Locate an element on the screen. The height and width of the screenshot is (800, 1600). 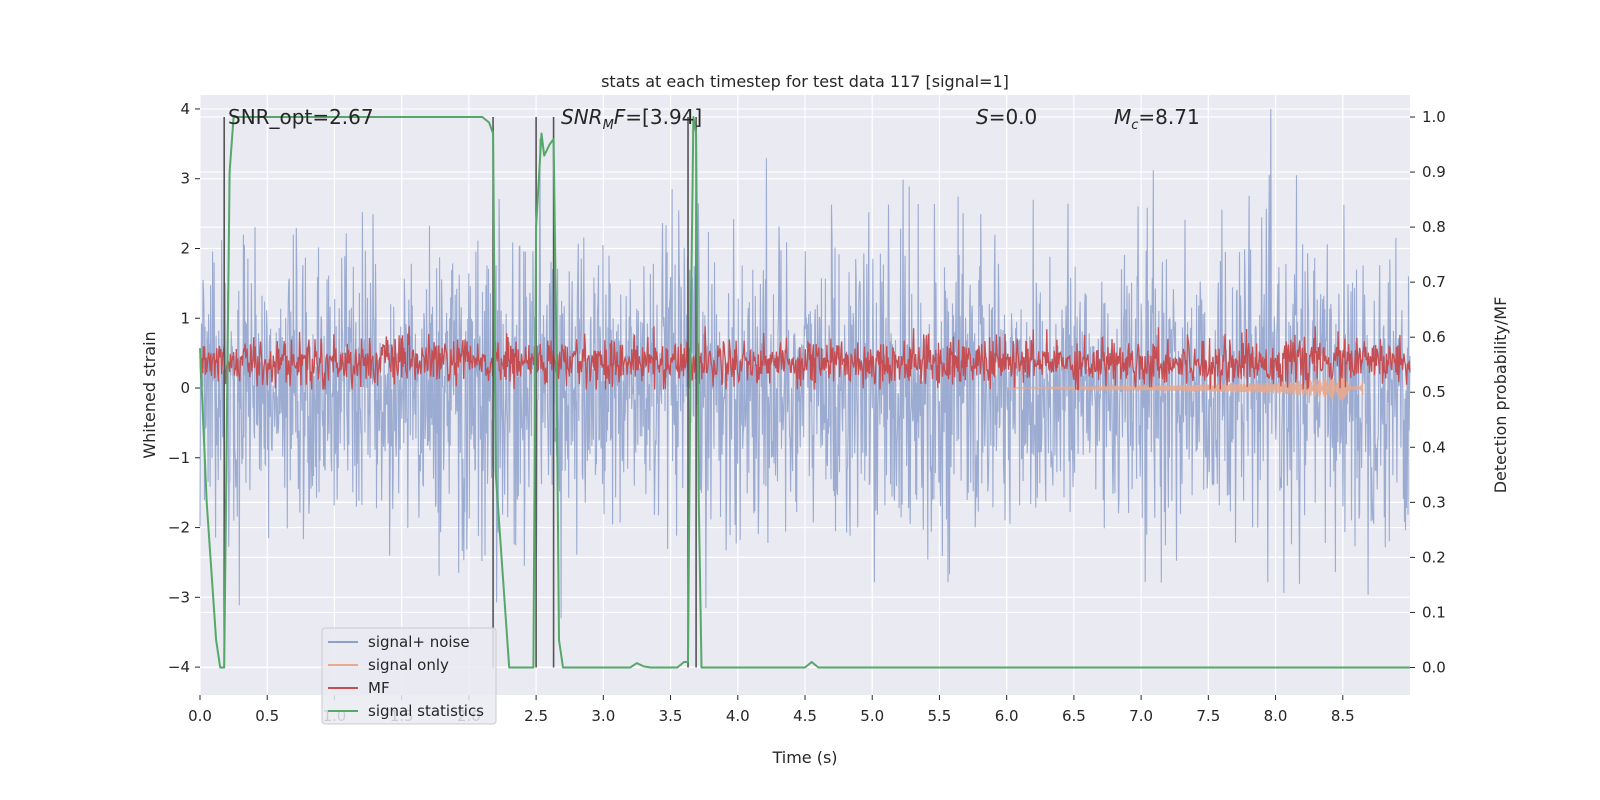
y-left-tick-label: −4 is located at coordinates (179, 667).